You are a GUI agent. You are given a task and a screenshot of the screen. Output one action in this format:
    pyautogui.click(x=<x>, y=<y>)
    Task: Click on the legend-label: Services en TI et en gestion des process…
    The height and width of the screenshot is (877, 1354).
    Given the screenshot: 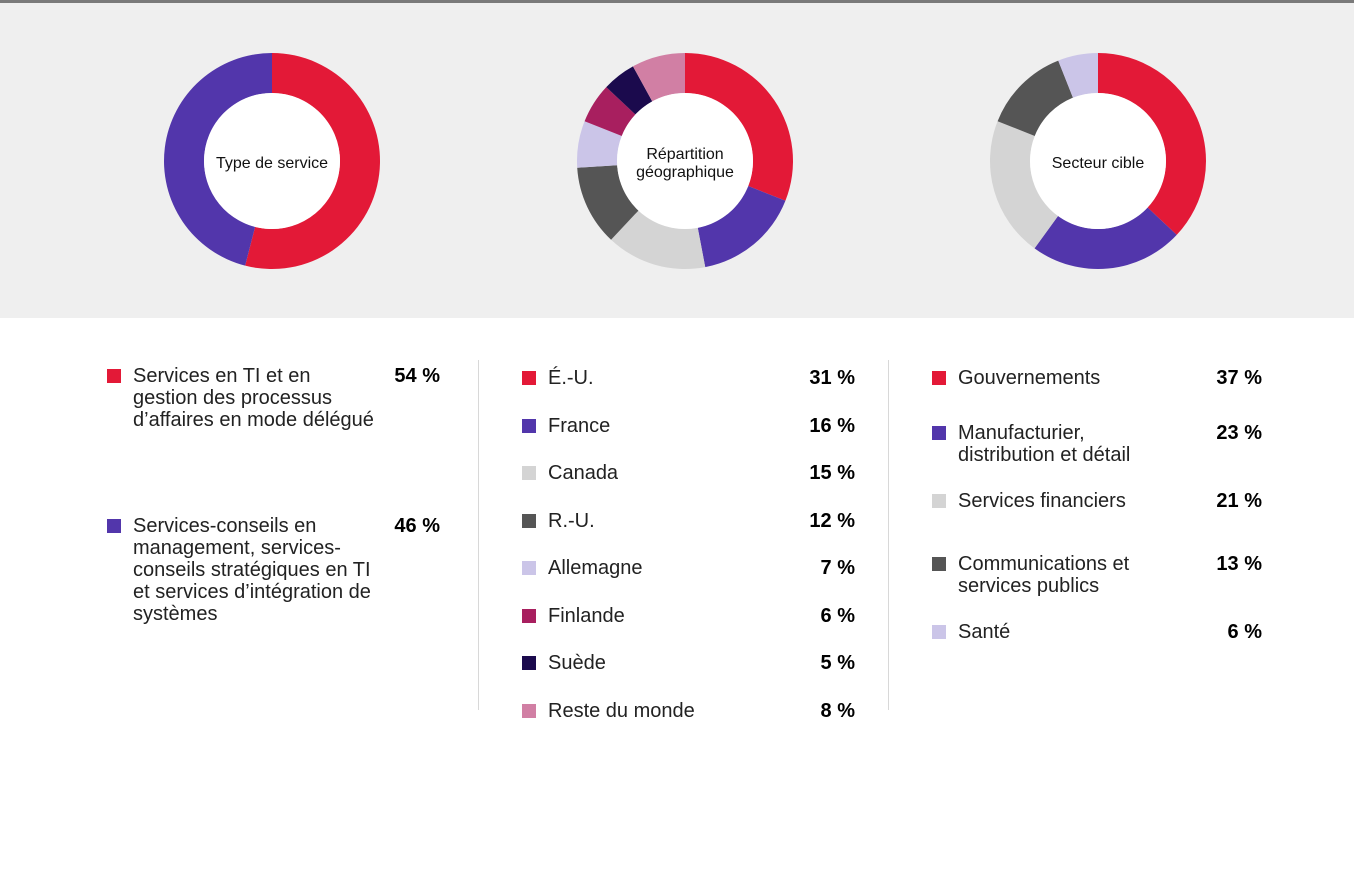 What is the action you would take?
    pyautogui.click(x=253, y=398)
    